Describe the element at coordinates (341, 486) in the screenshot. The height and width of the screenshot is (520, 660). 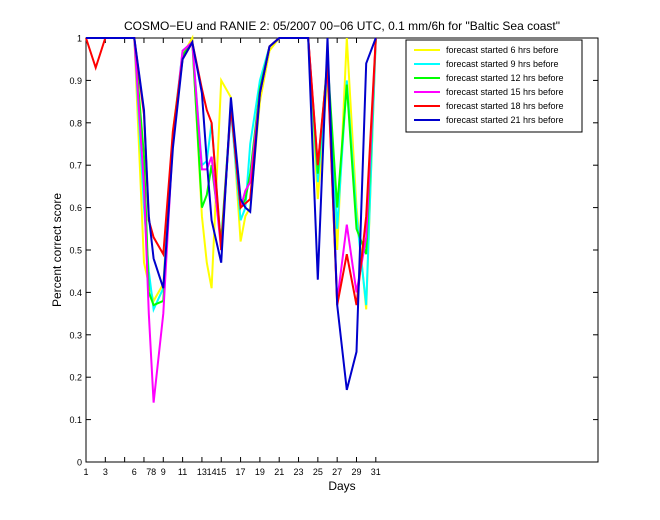
I see `x-axis-label: Days` at that location.